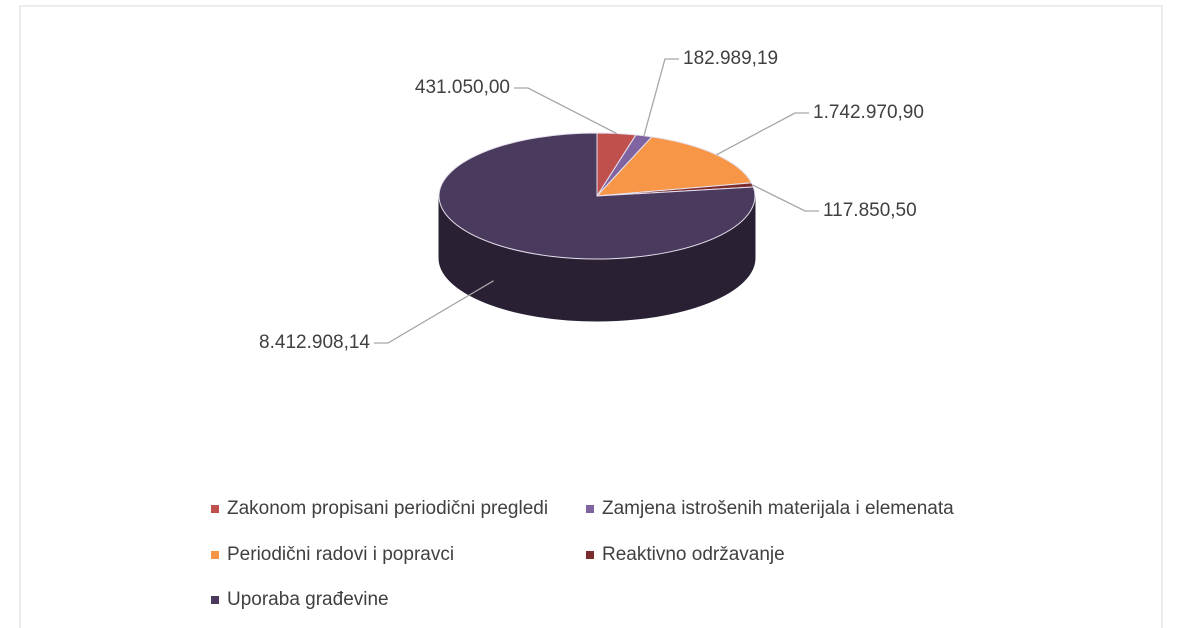  What do you see at coordinates (597, 196) in the screenshot?
I see `pie-slice` at bounding box center [597, 196].